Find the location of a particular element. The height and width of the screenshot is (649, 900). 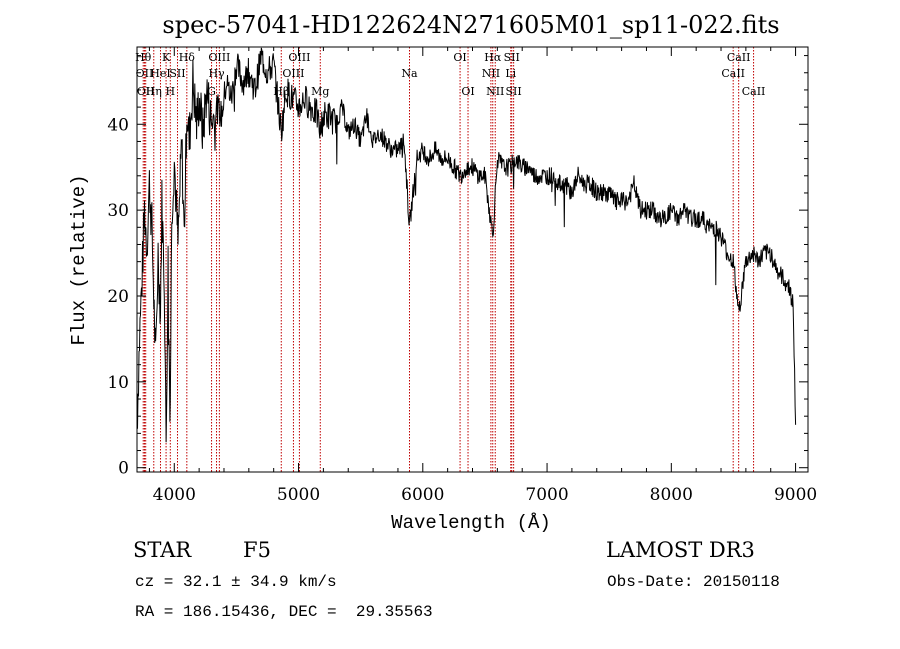

spectral-line-label: G is located at coordinates (211, 91).